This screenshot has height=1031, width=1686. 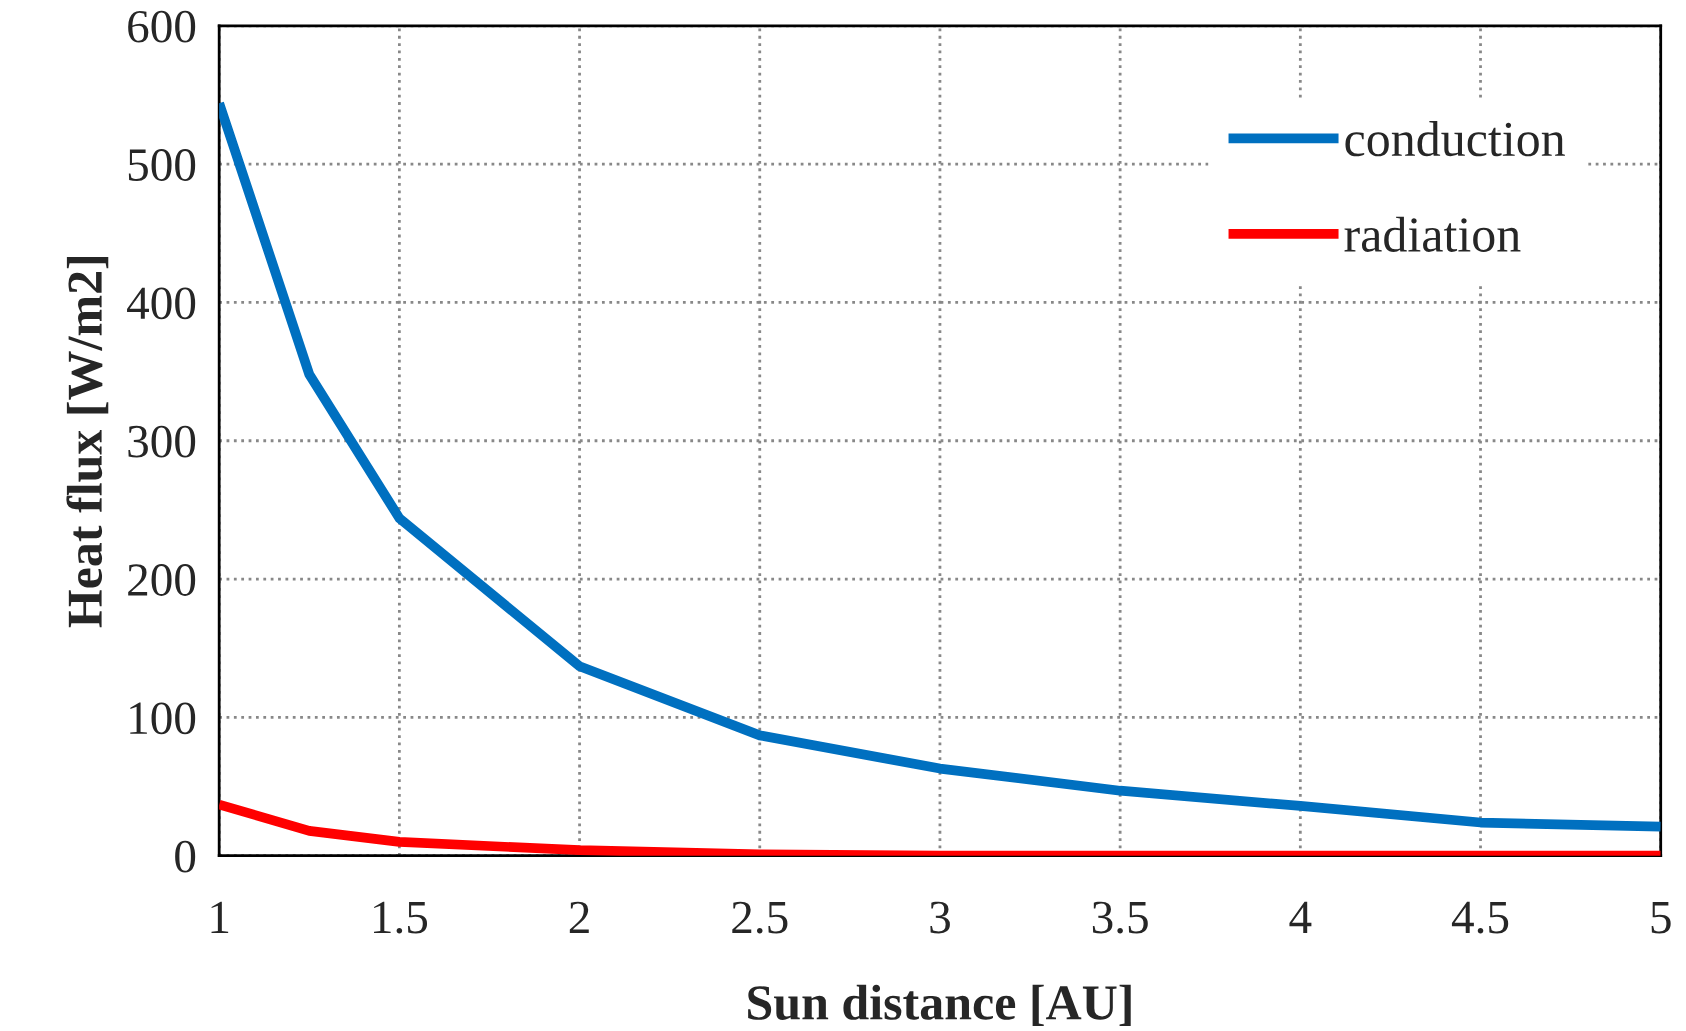 I want to click on y-tick-label: 300, so click(x=162, y=441).